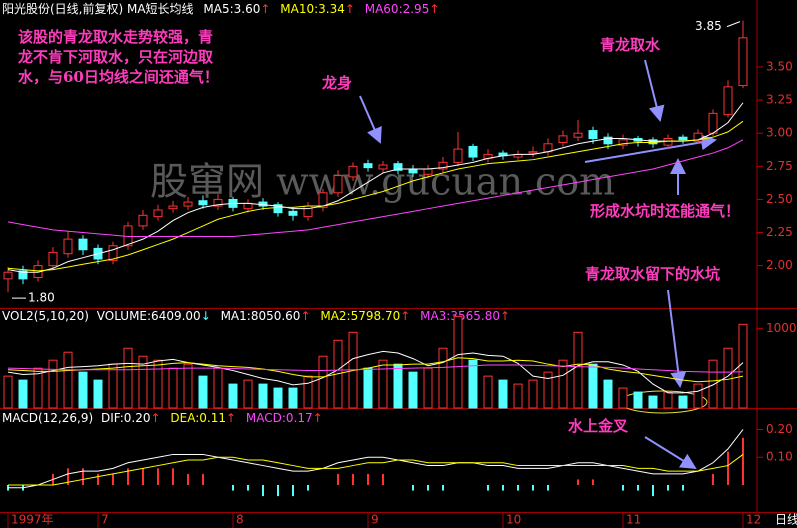  What do you see at coordinates (460, 316) in the screenshot?
I see `vol-label: MA3:3565.80` at bounding box center [460, 316].